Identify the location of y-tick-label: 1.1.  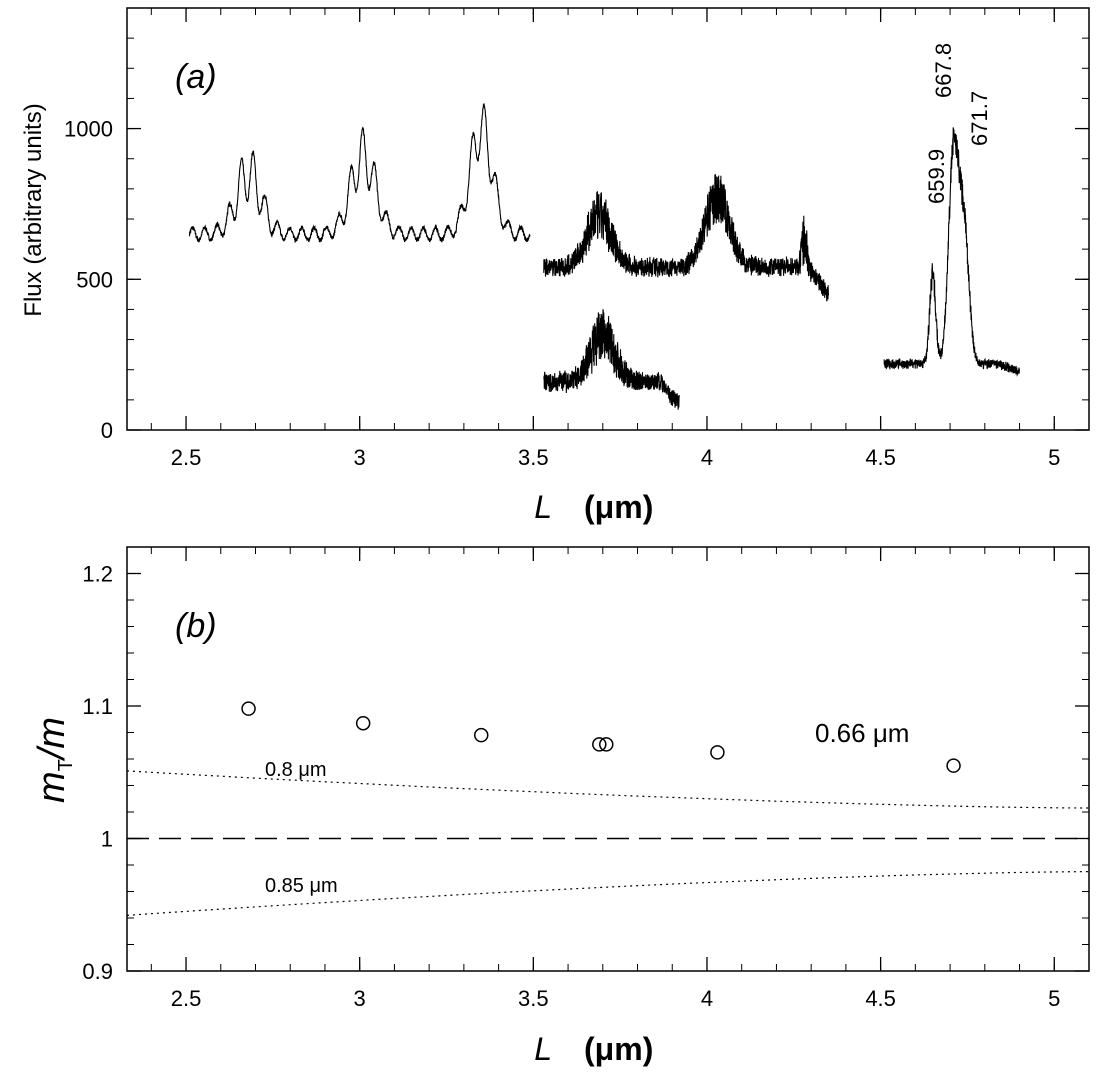
(97, 706).